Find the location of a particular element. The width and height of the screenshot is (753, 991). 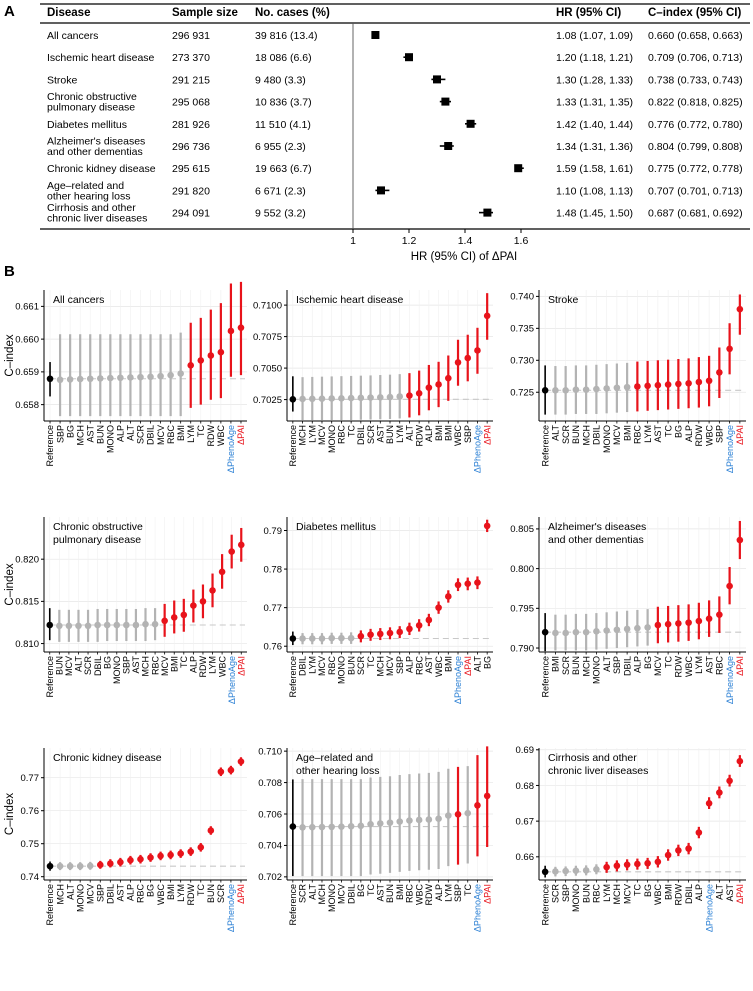

hazard-ratio-text: 1.34 (1.31, 1.36) is located at coordinates (594, 147).